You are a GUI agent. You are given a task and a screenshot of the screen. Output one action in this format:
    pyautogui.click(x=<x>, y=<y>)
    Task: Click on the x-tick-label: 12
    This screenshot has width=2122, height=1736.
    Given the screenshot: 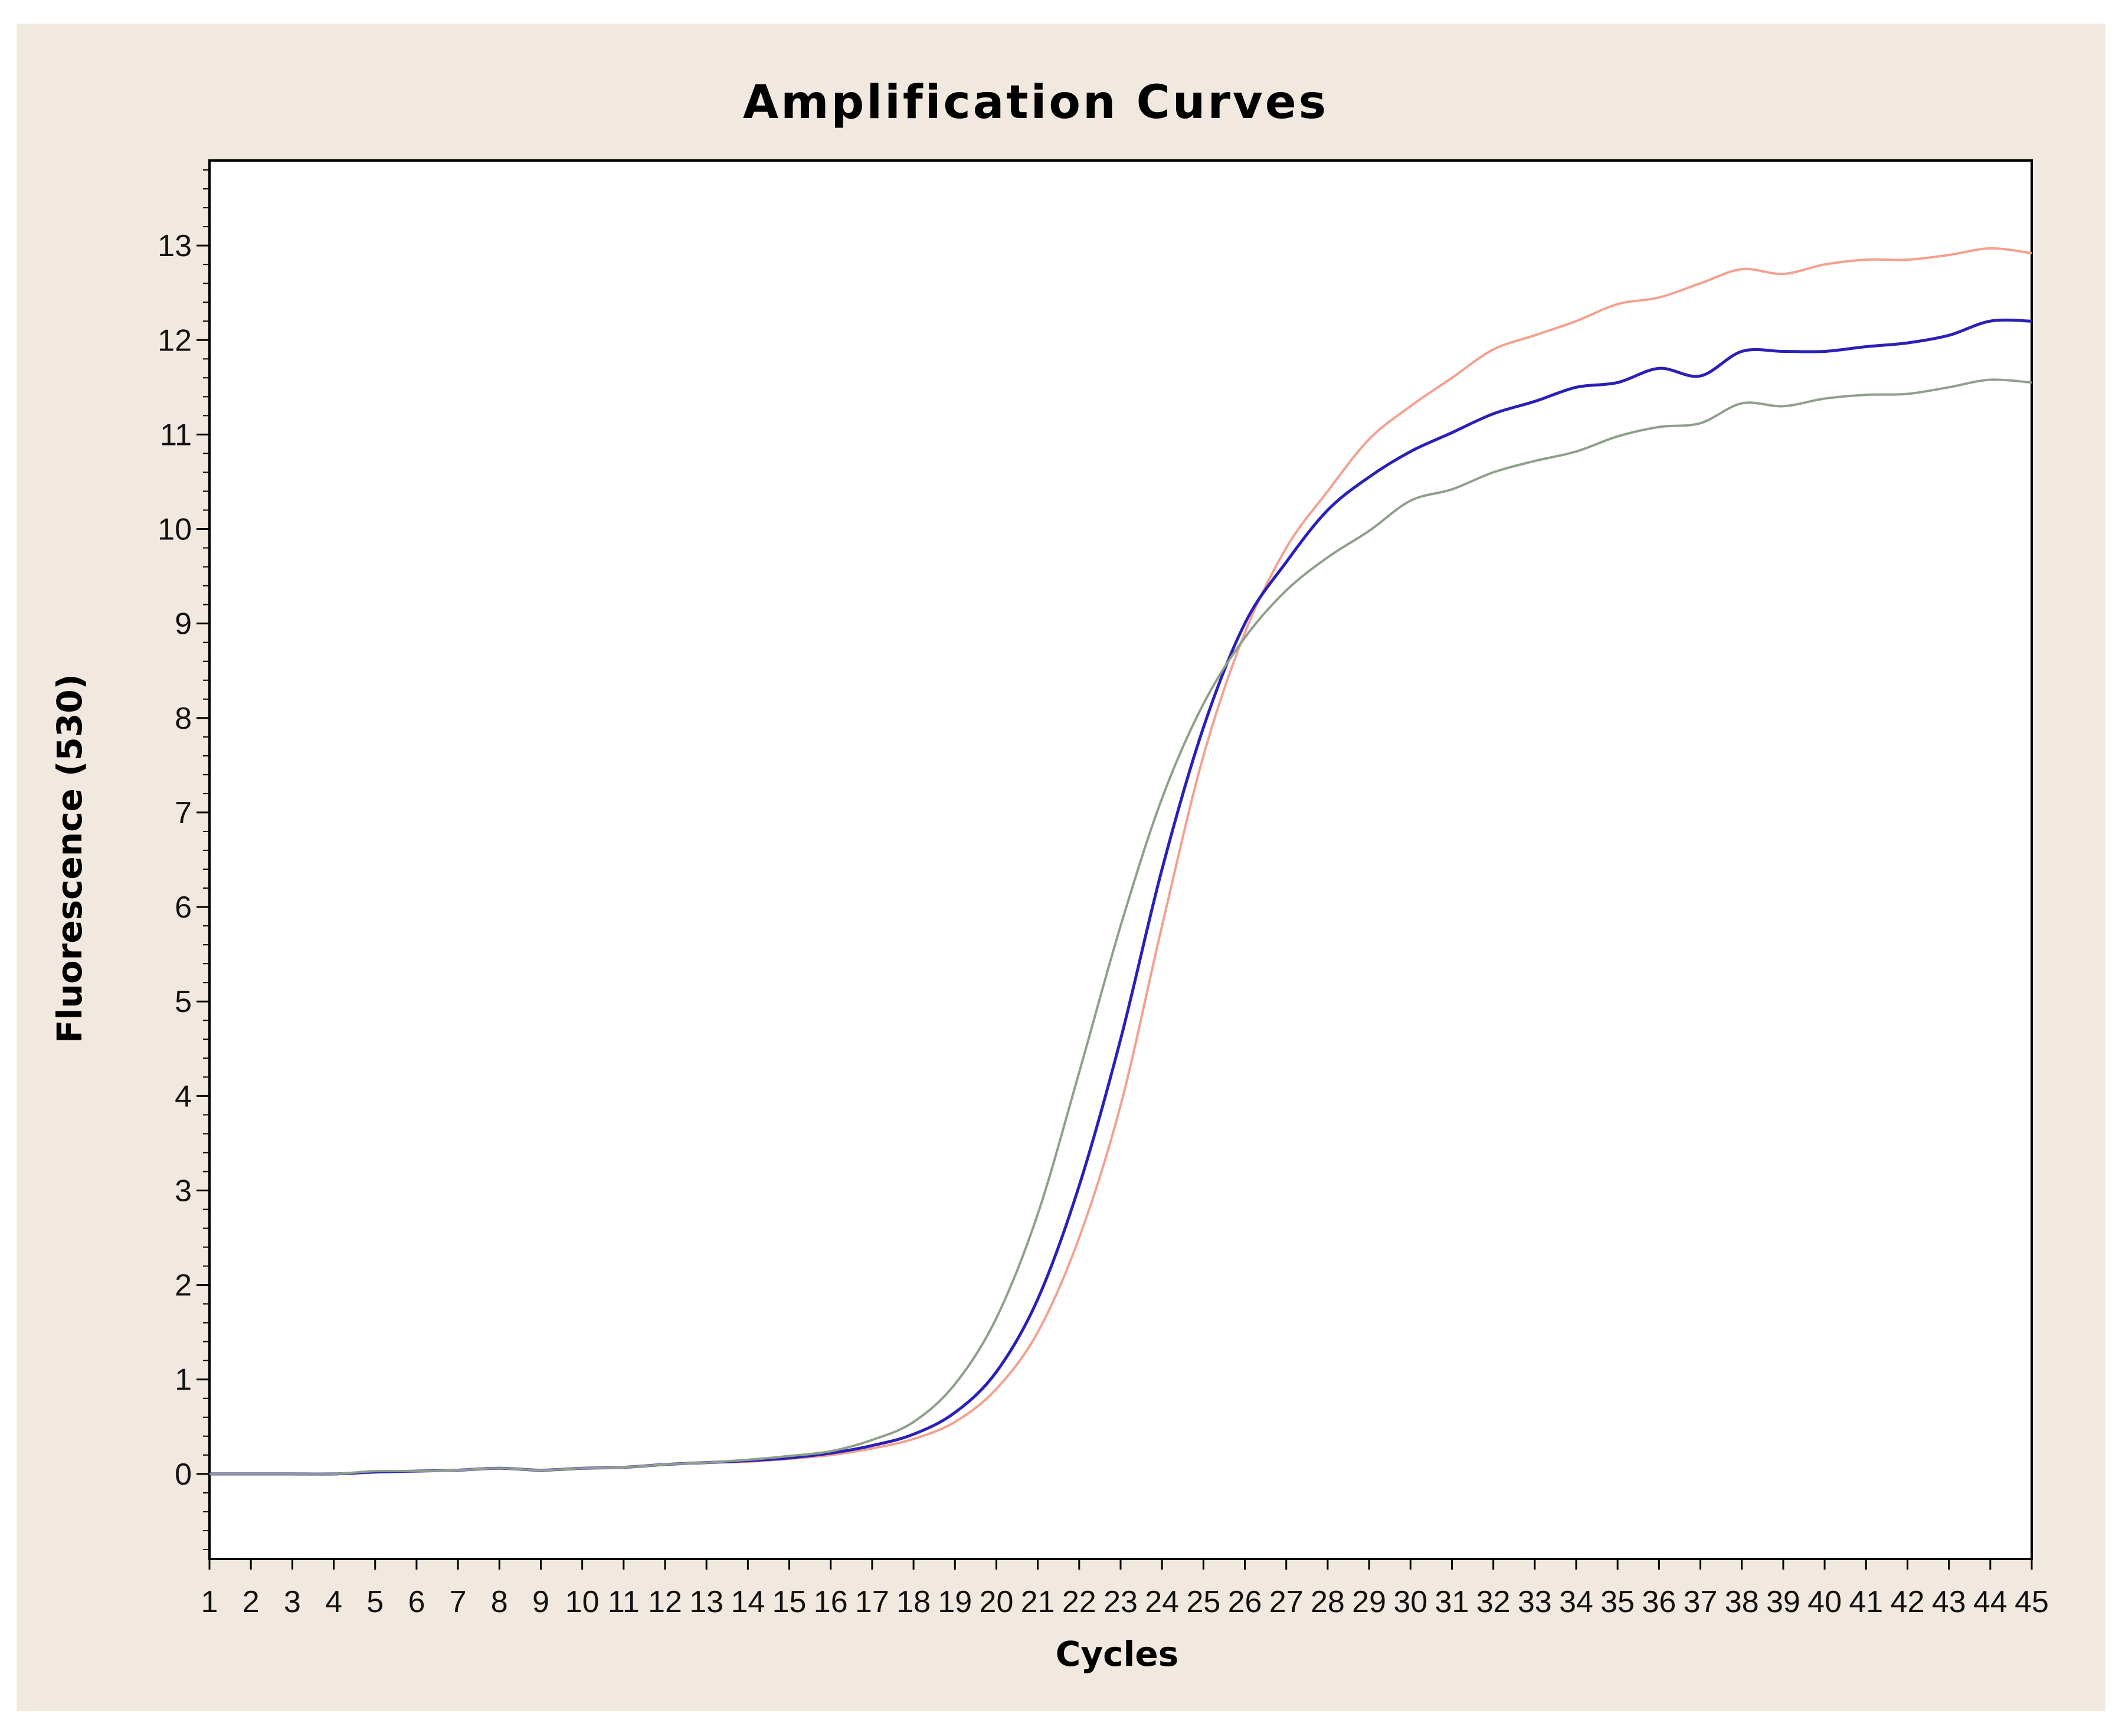 What is the action you would take?
    pyautogui.click(x=665, y=1602)
    